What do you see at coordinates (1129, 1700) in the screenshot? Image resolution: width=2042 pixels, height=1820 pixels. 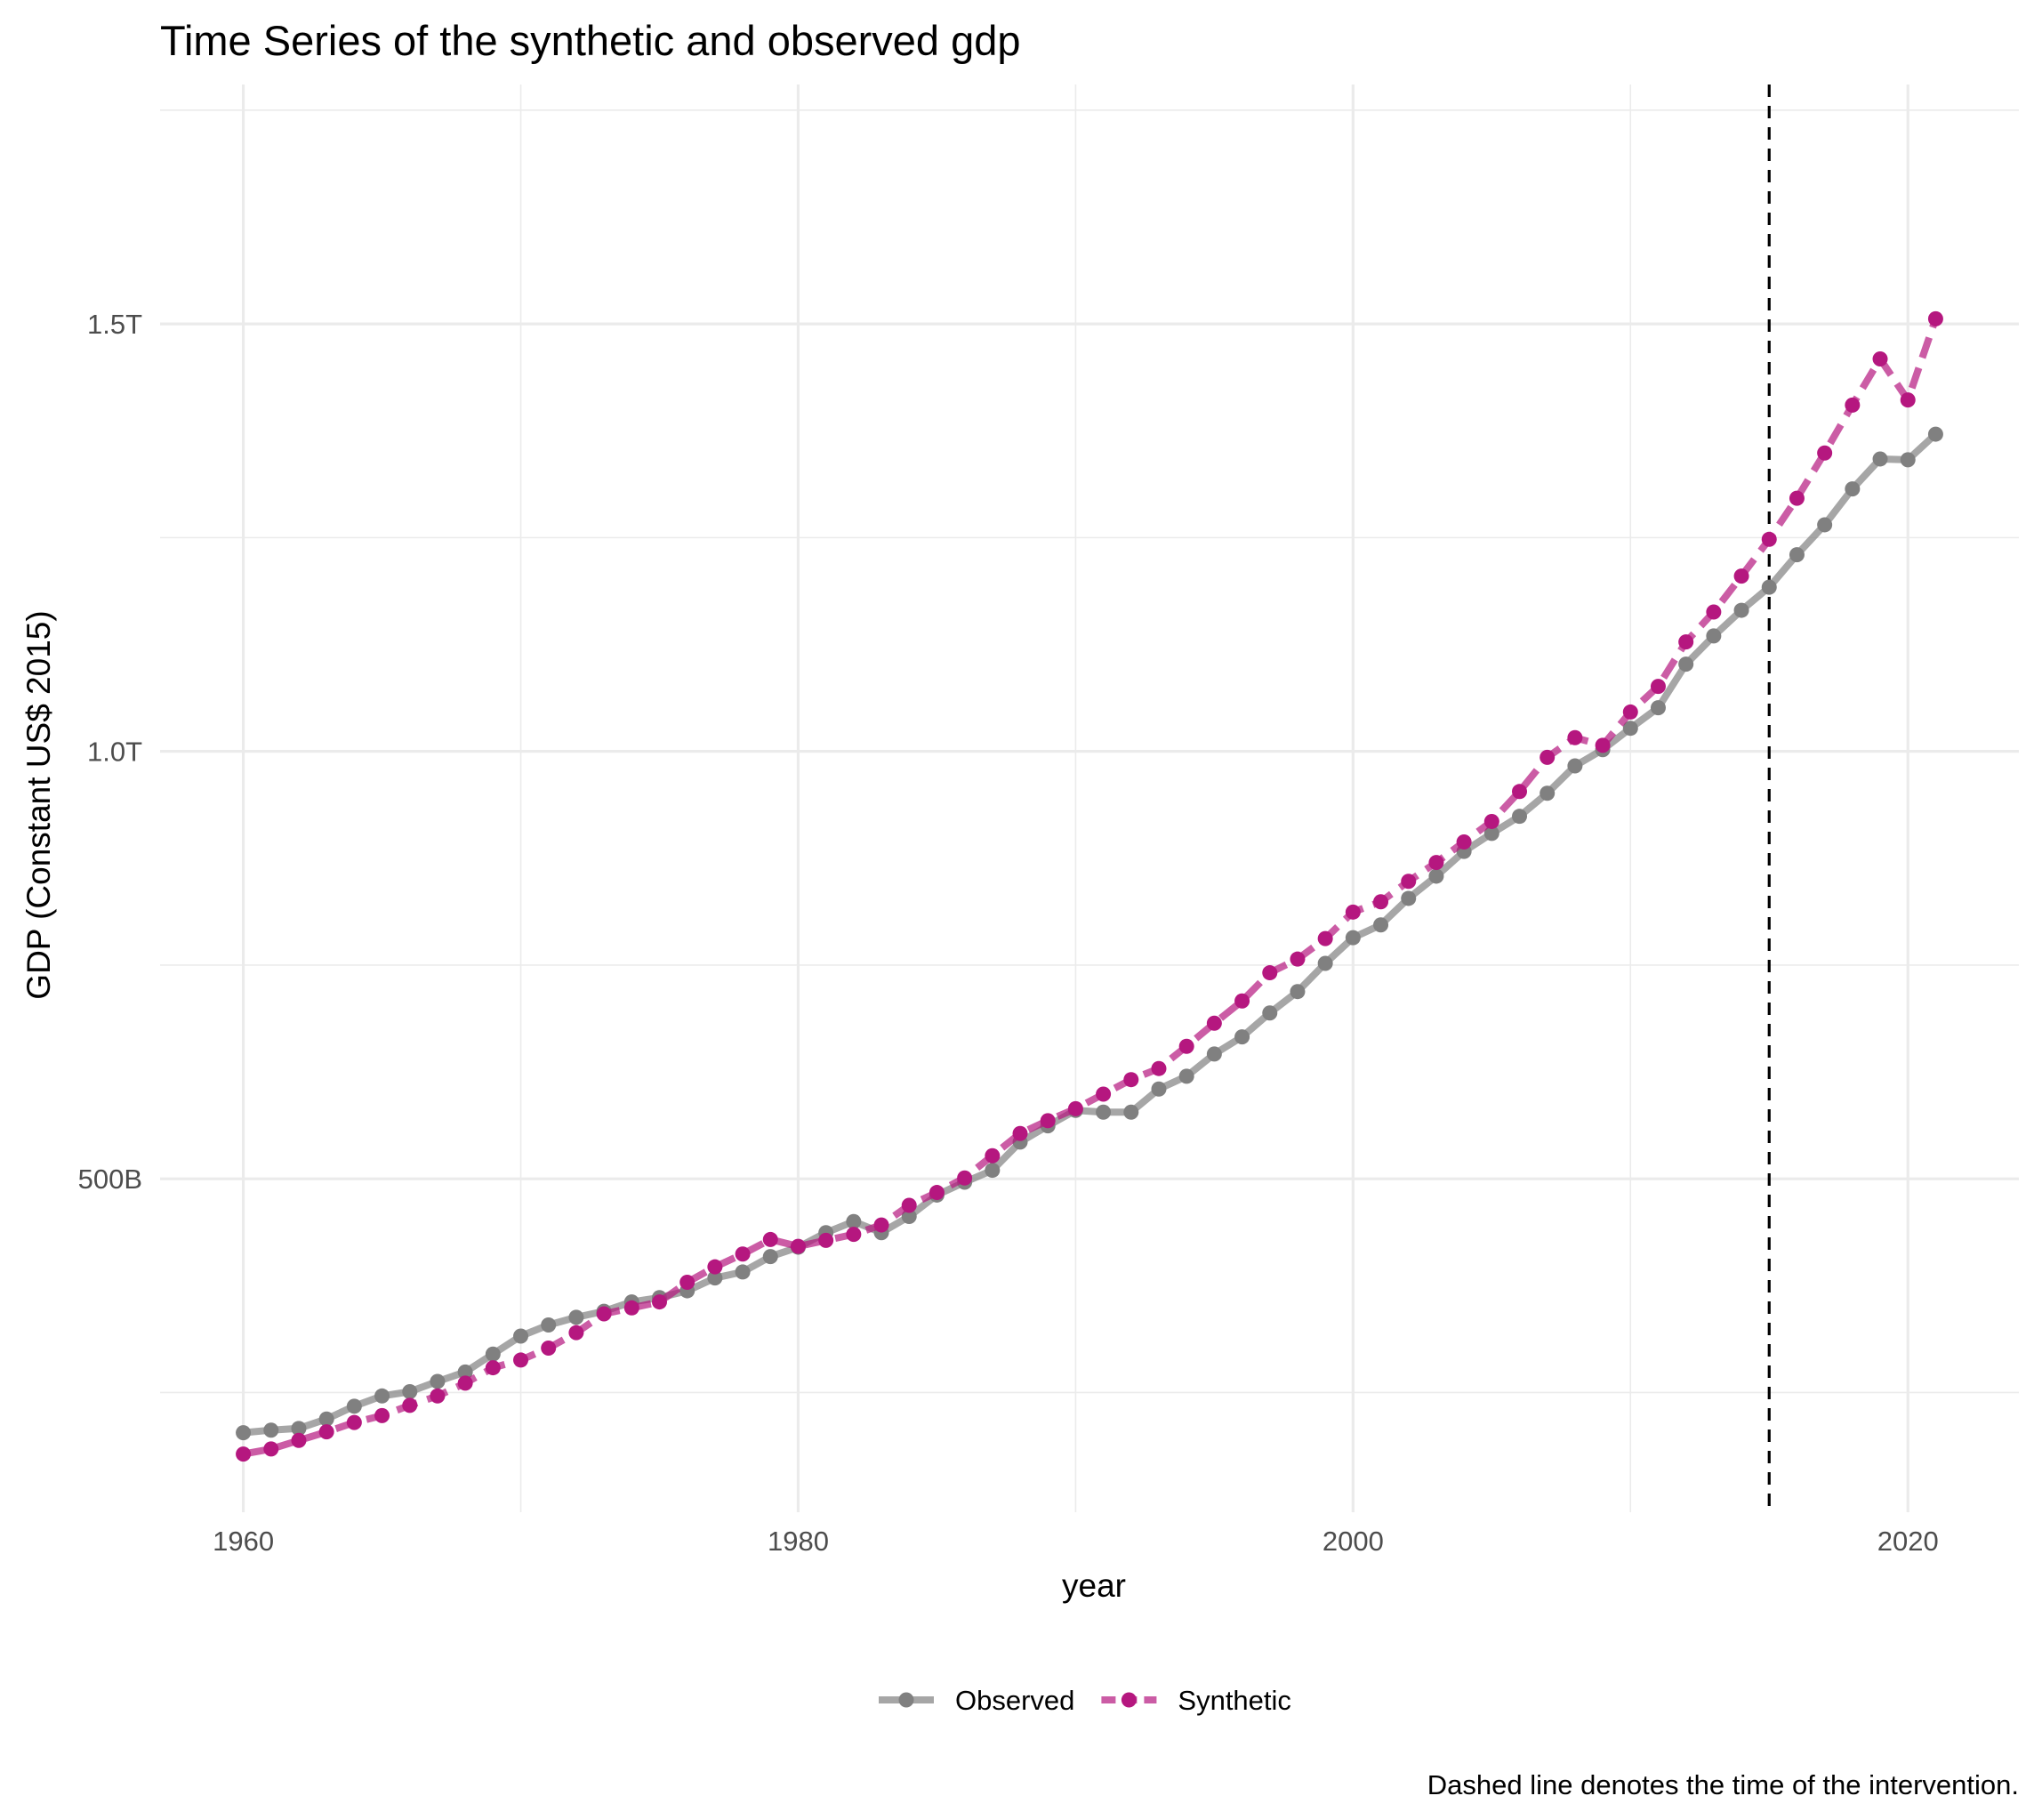 I see `synthetic-legend-key-point` at bounding box center [1129, 1700].